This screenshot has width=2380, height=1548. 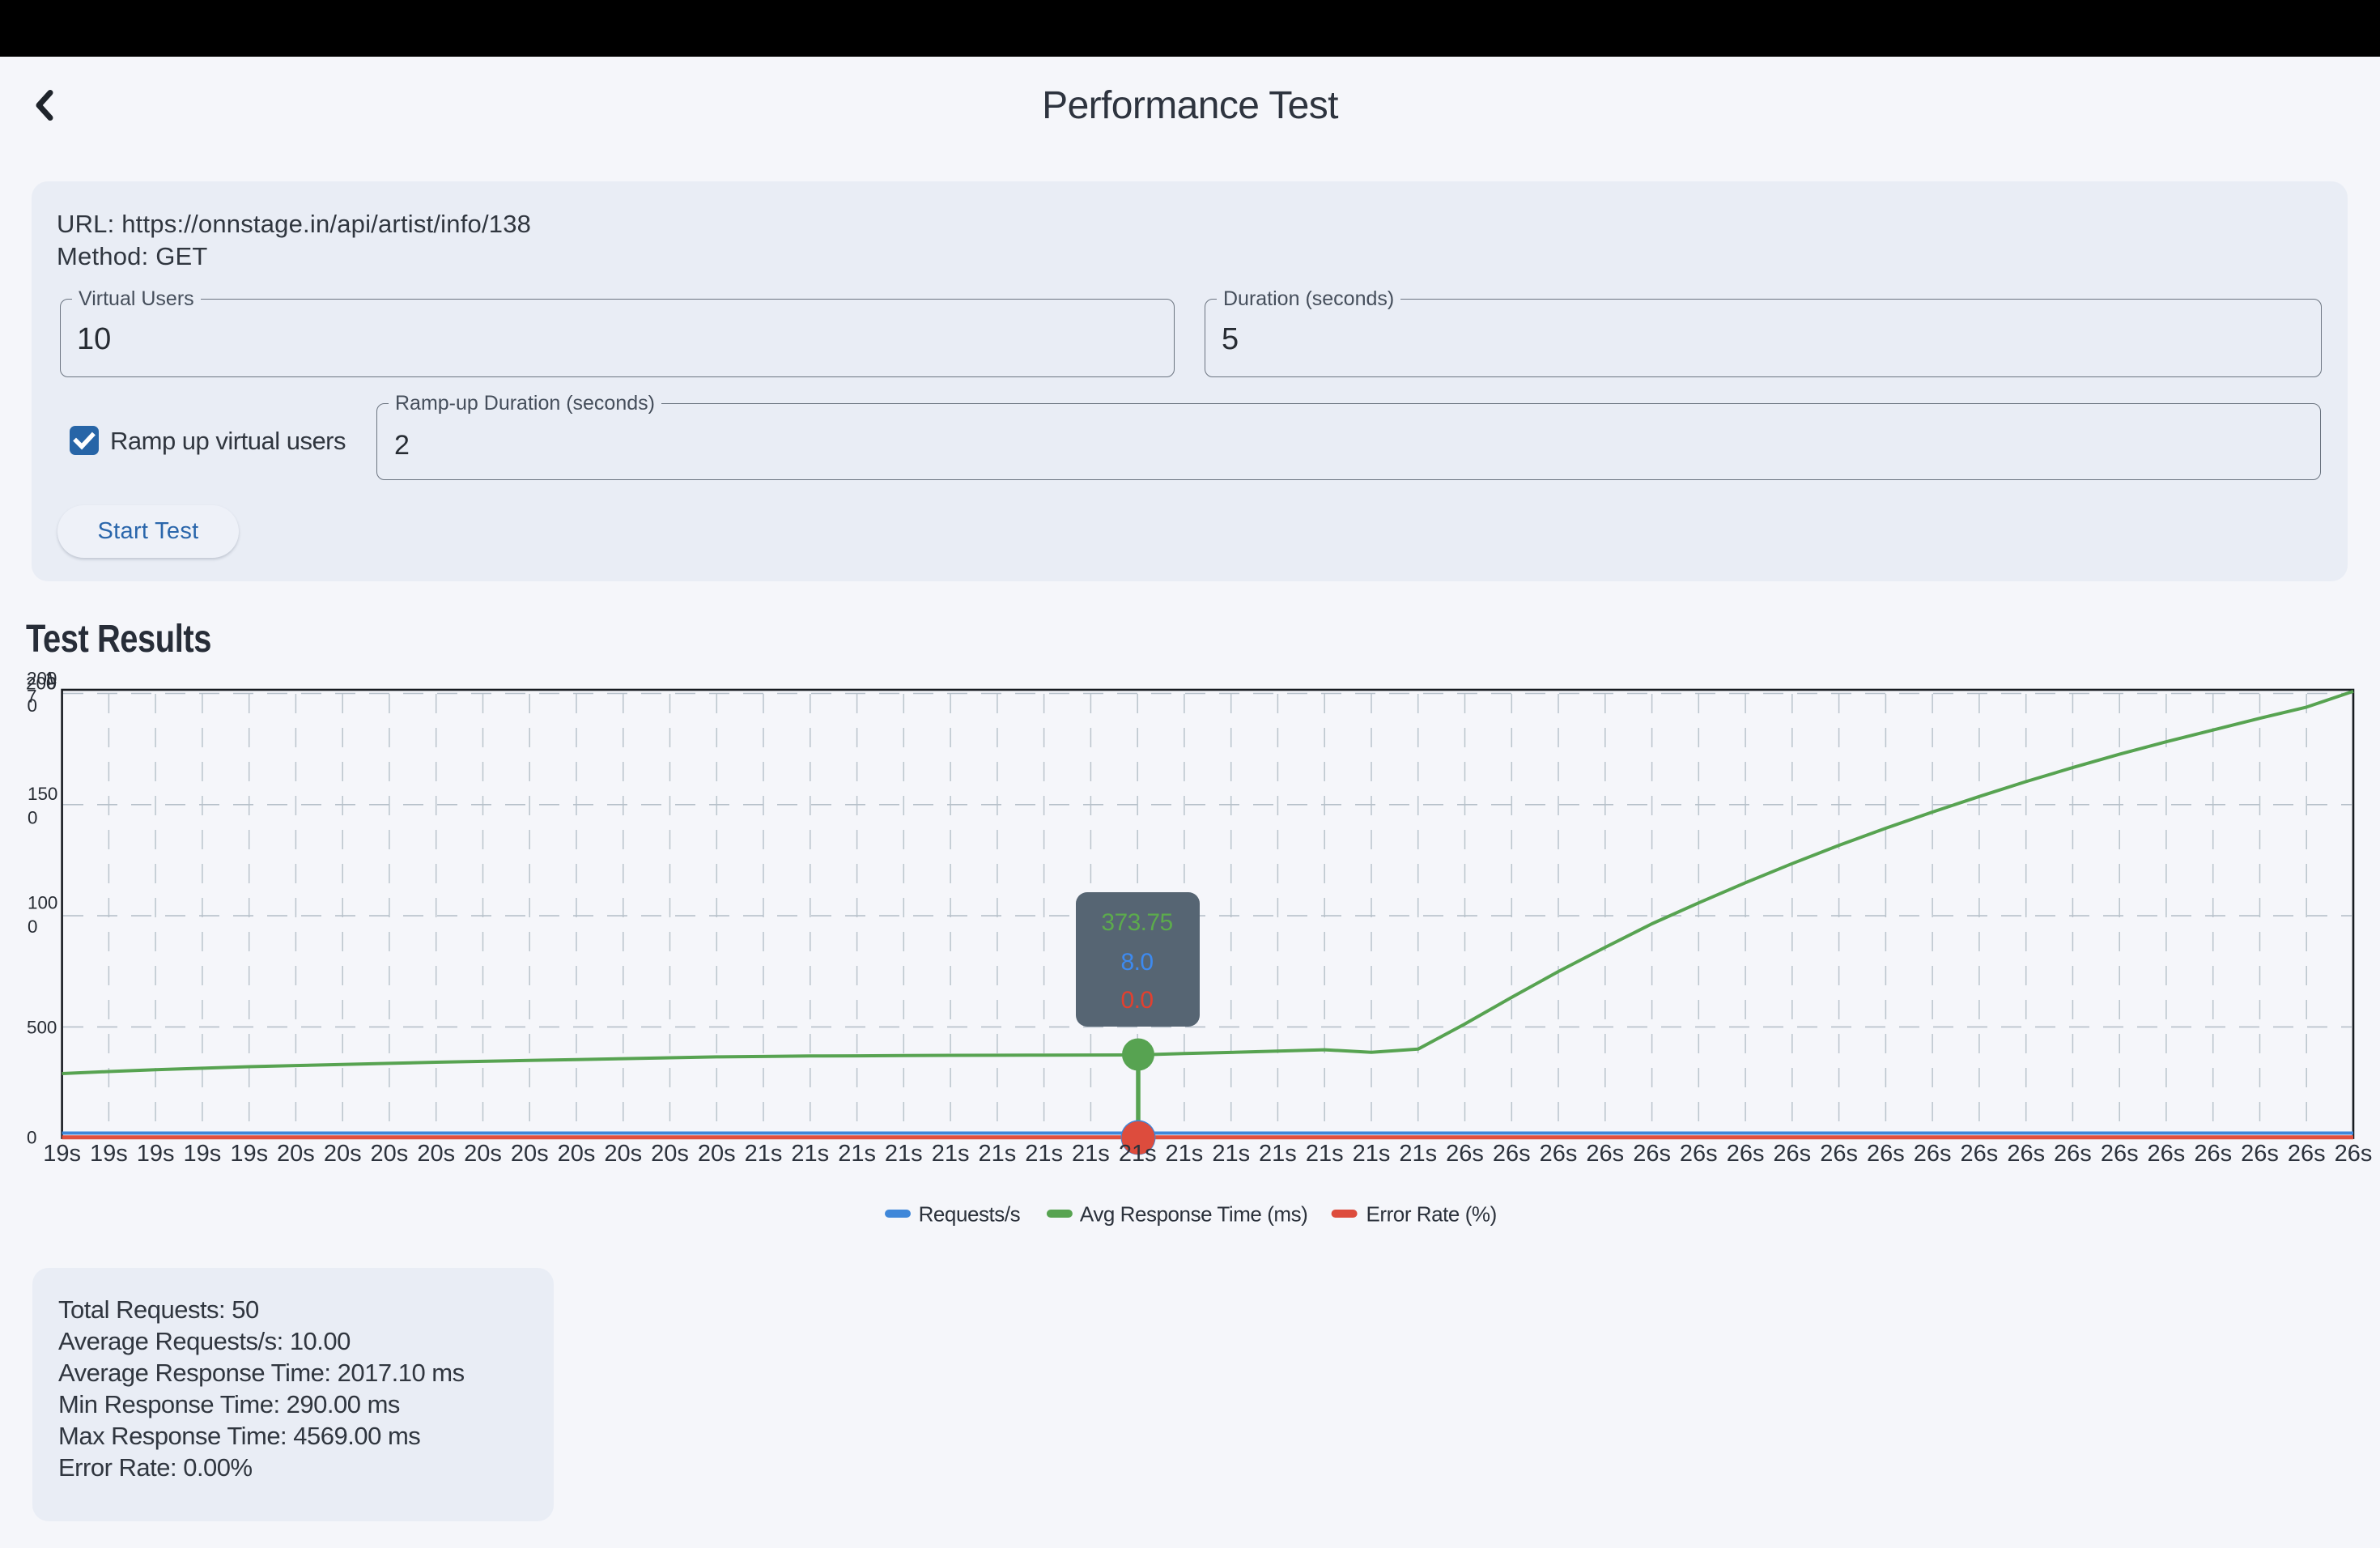 What do you see at coordinates (42, 794) in the screenshot?
I see `svg-text: 150` at bounding box center [42, 794].